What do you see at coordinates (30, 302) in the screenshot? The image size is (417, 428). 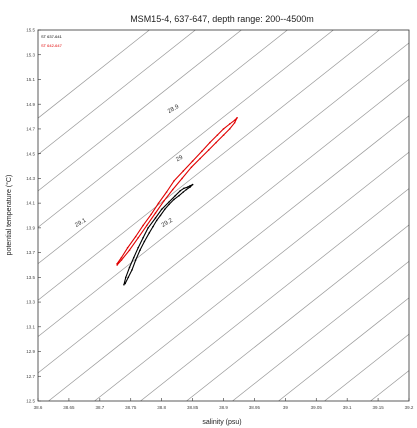 I see `y-tick-label: 13.3` at bounding box center [30, 302].